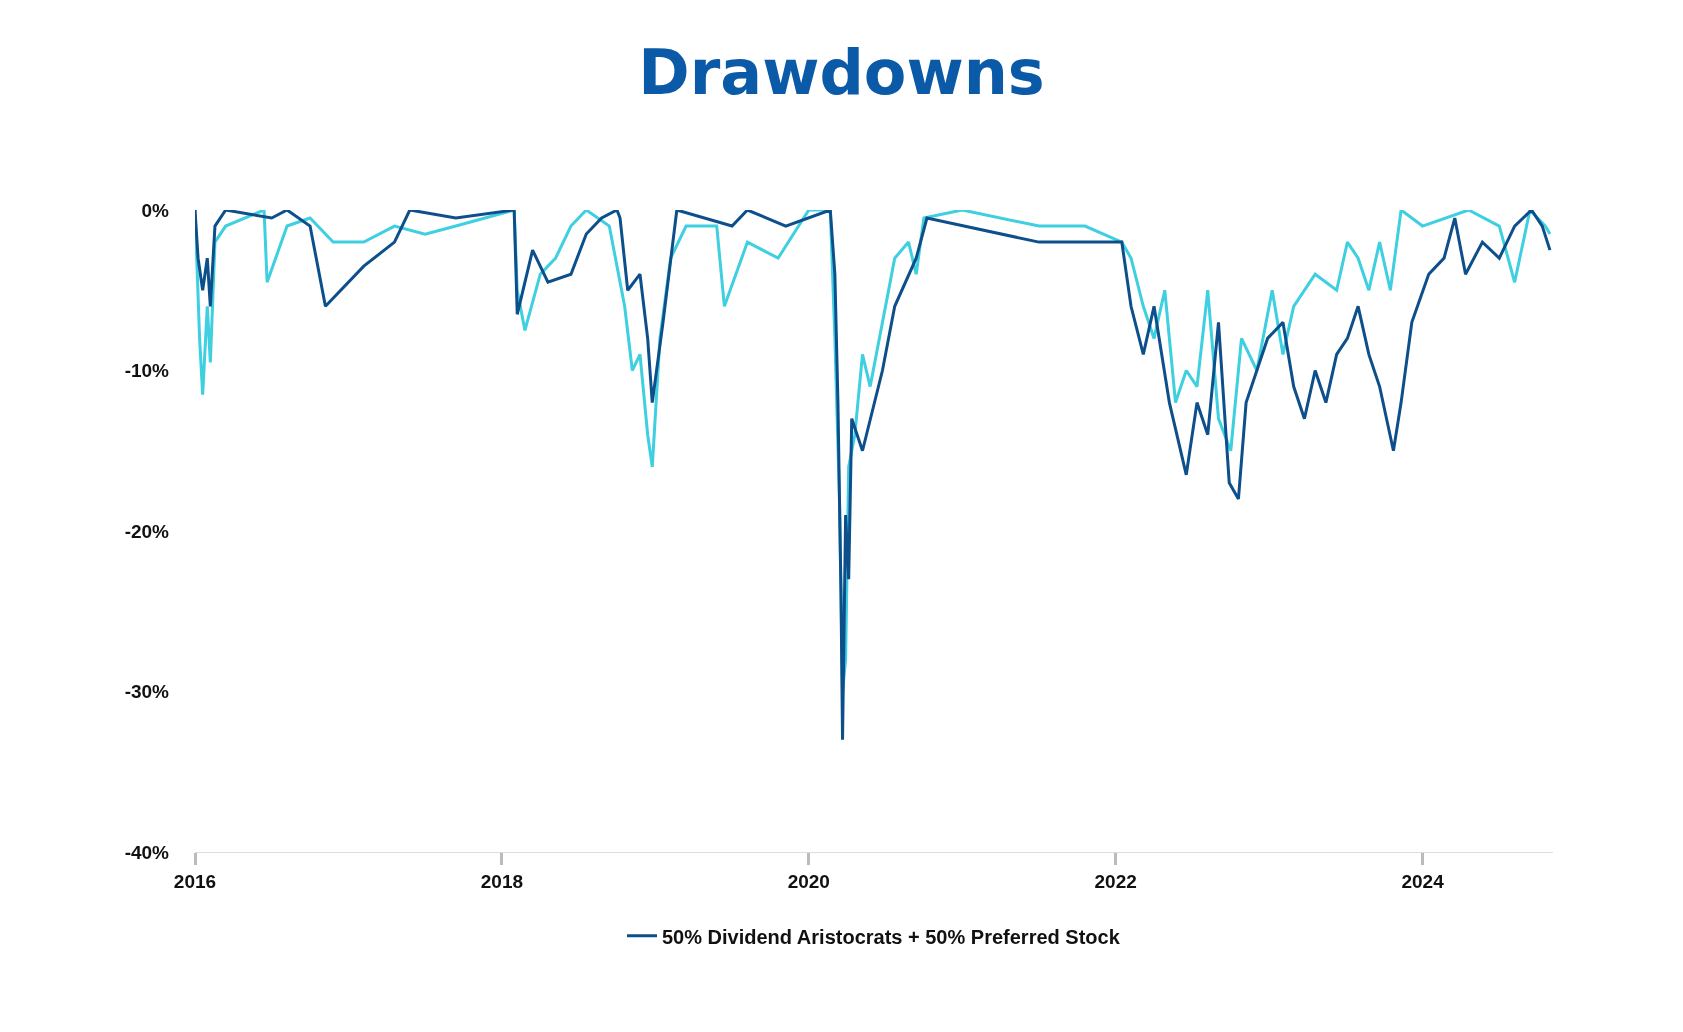  What do you see at coordinates (147, 371) in the screenshot?
I see `y-tick-label: -10%` at bounding box center [147, 371].